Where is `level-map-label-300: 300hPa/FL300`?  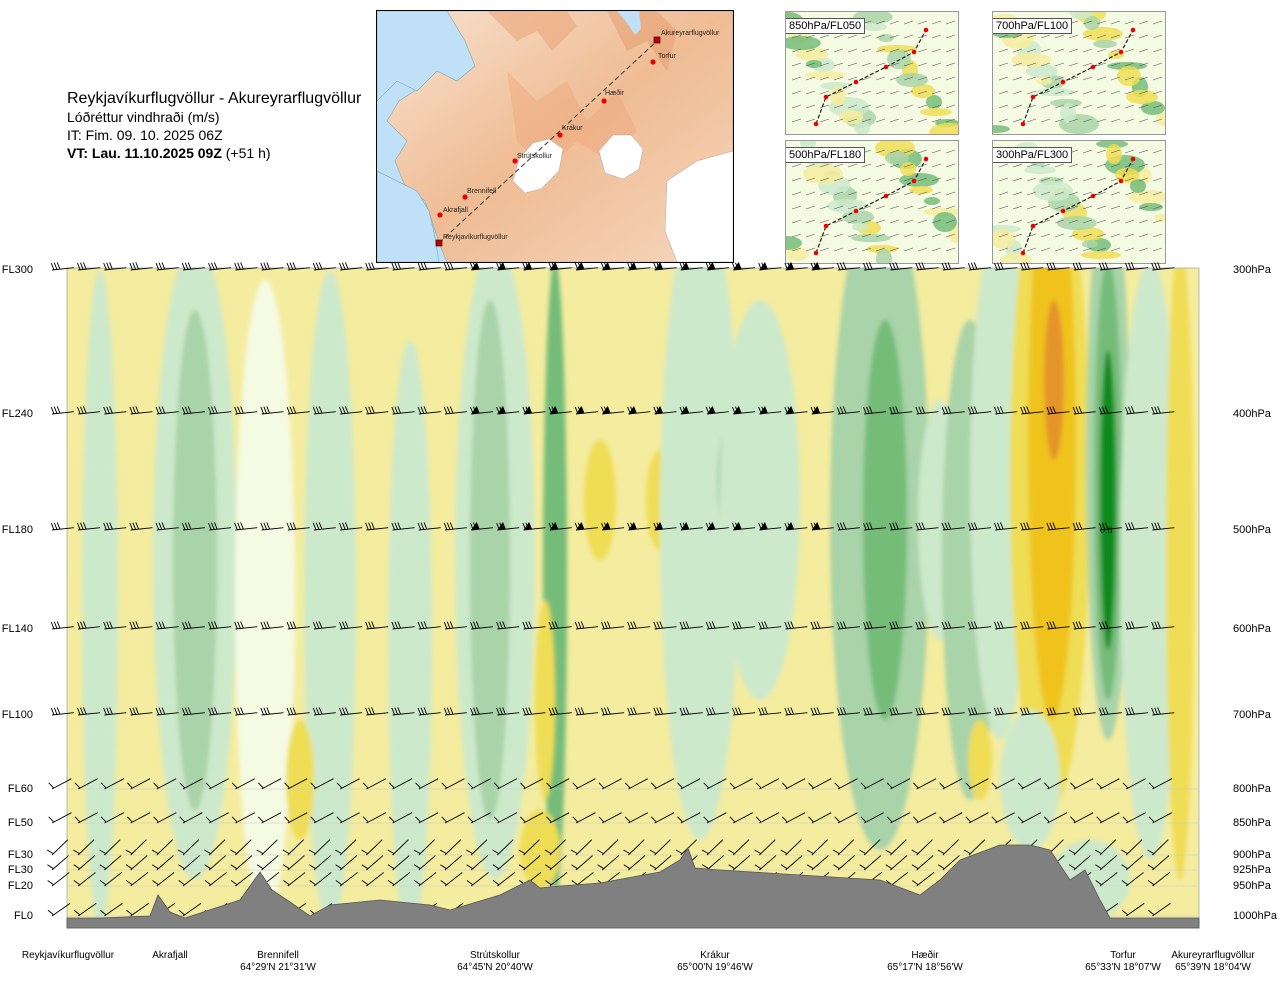
level-map-label-300: 300hPa/FL300 is located at coordinates (1033, 155).